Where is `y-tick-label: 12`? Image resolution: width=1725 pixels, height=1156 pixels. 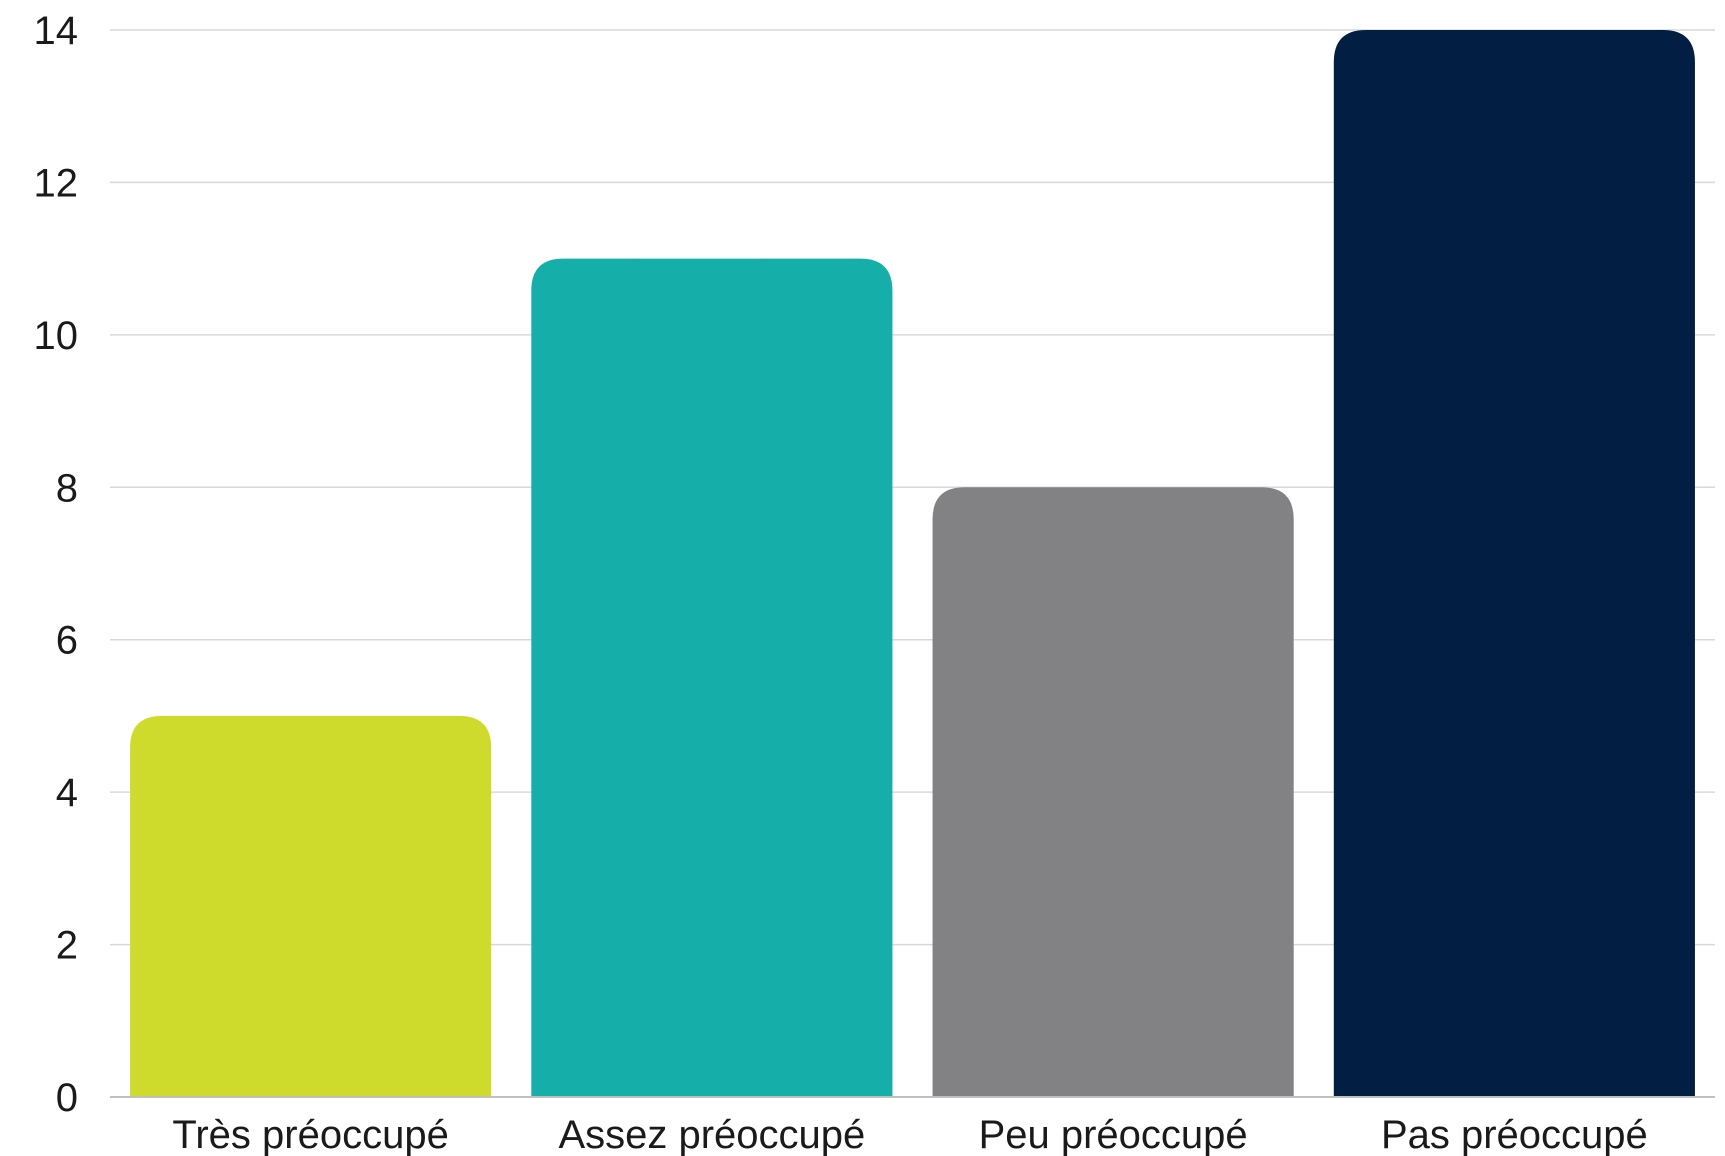
y-tick-label: 12 is located at coordinates (56, 183).